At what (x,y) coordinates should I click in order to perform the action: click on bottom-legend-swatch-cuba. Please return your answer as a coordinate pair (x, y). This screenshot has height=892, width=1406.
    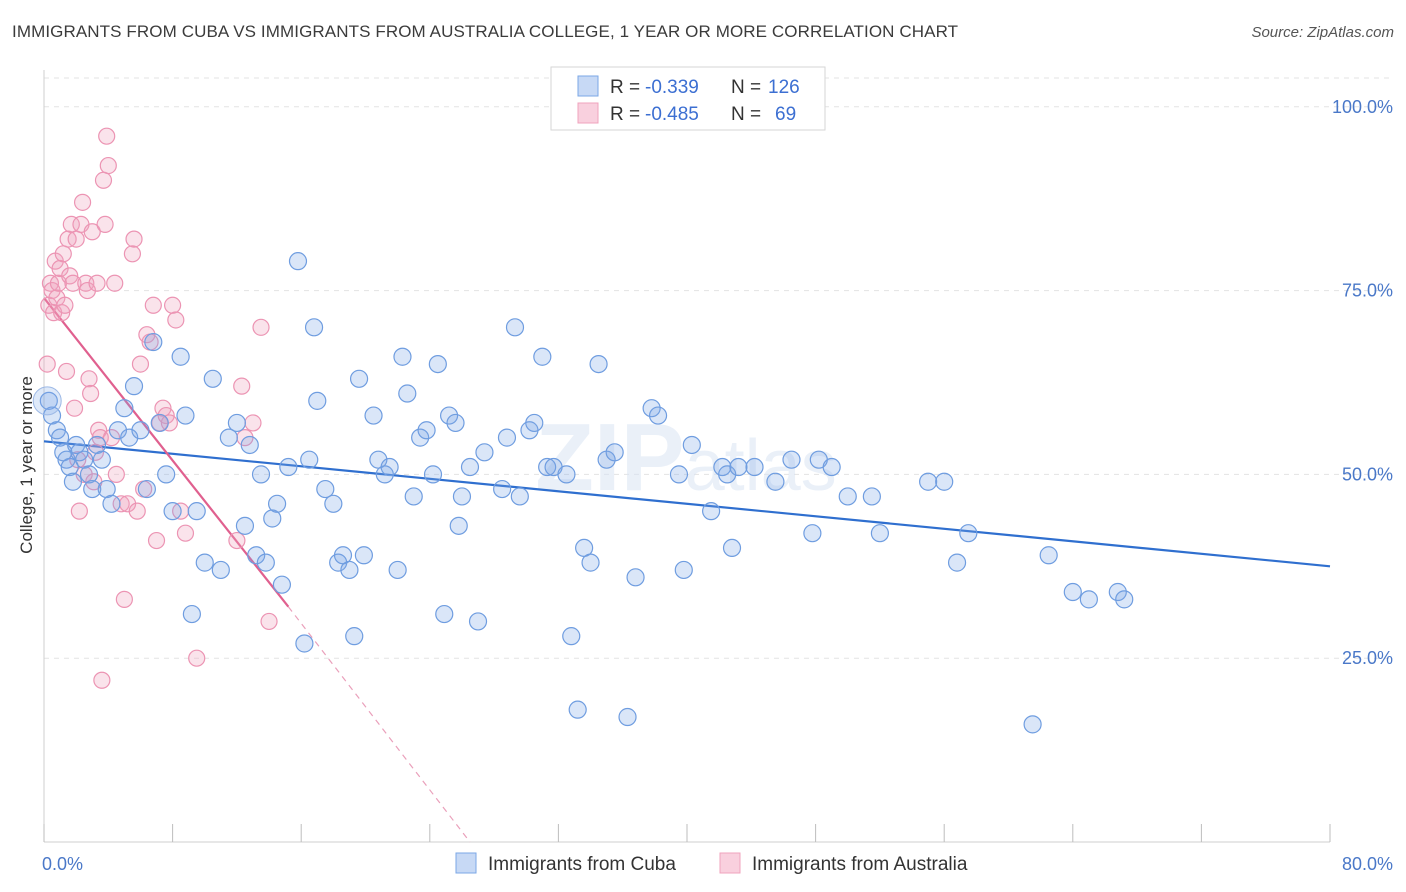
    Looking at the image, I should click on (466, 863).